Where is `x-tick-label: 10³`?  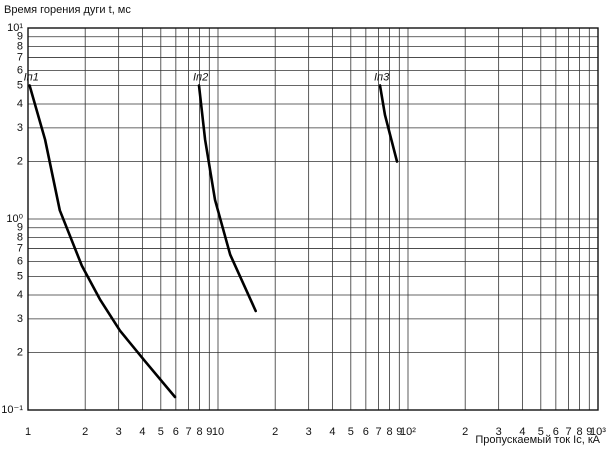
x-tick-label: 10³ is located at coordinates (598, 432).